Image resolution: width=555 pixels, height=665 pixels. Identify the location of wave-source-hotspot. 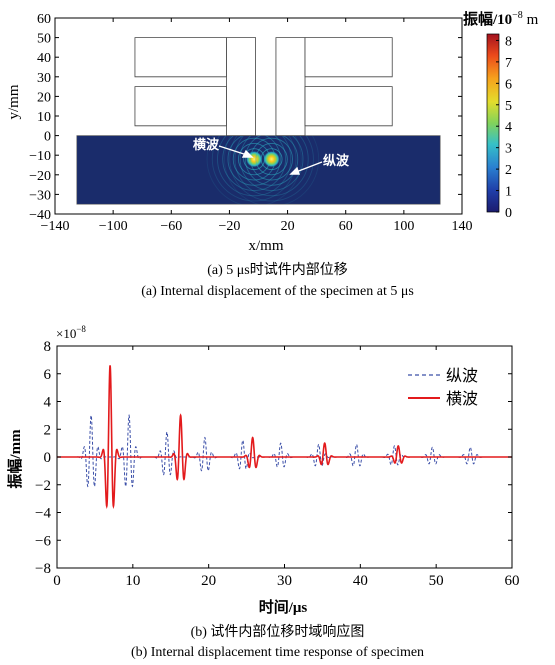
(271, 159).